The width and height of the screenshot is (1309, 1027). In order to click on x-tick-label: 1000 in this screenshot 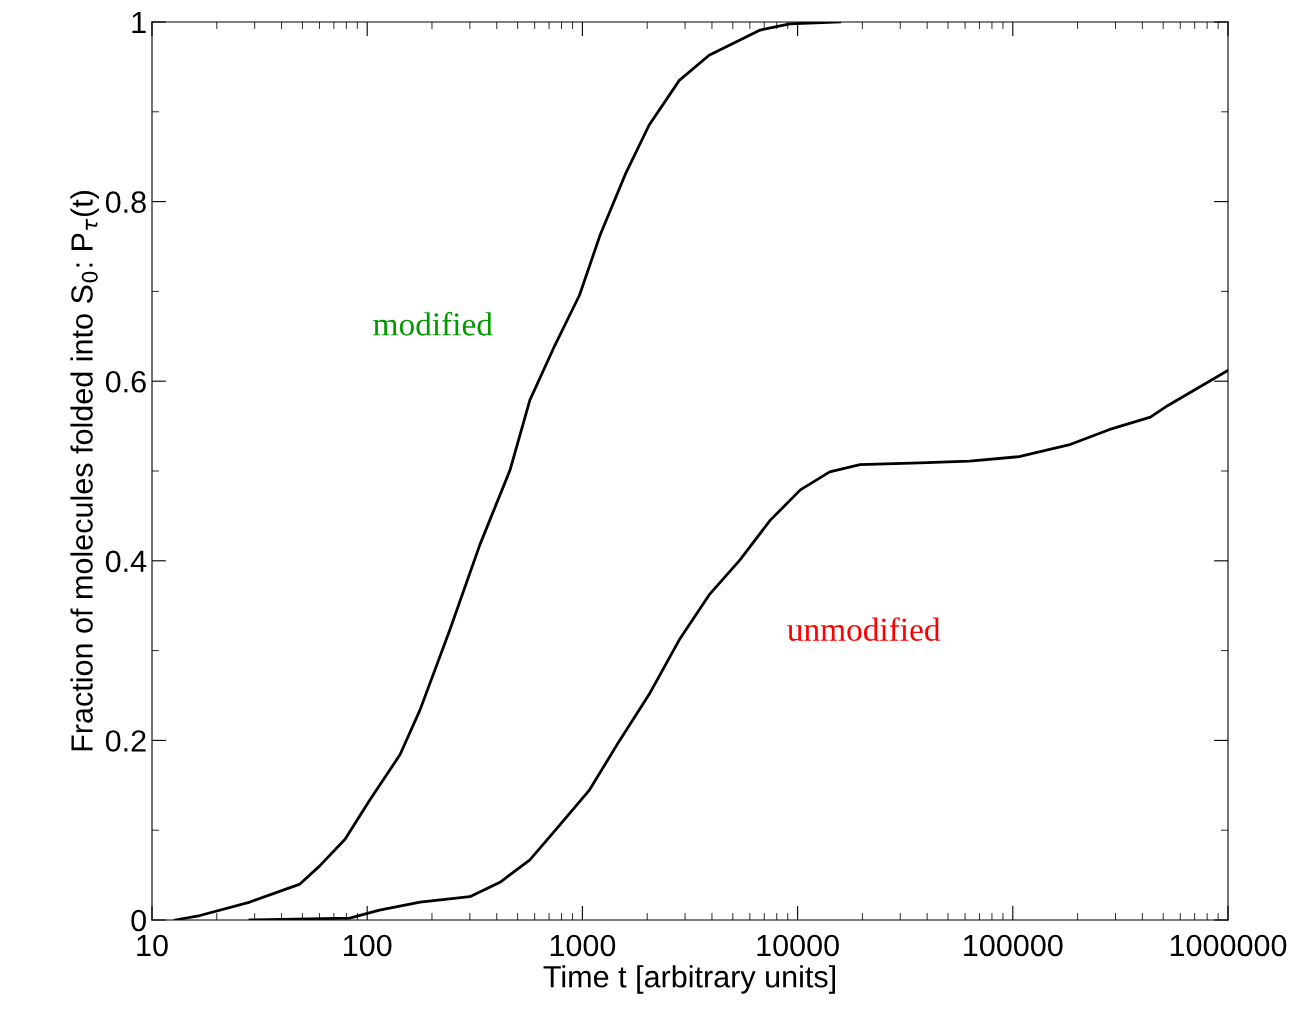, I will do `click(583, 945)`.